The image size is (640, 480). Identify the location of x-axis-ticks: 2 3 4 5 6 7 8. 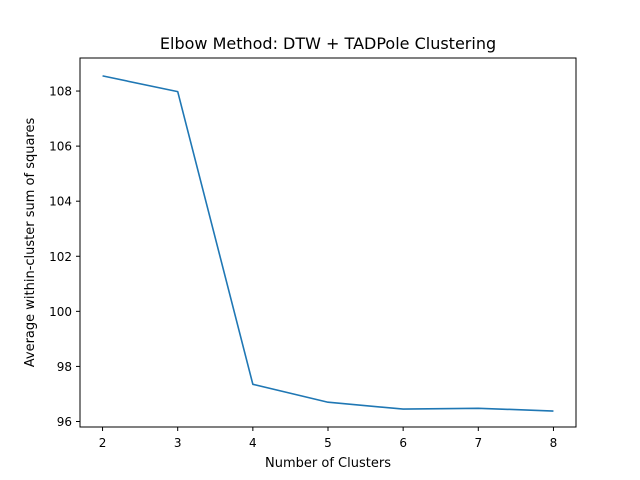
(328, 438).